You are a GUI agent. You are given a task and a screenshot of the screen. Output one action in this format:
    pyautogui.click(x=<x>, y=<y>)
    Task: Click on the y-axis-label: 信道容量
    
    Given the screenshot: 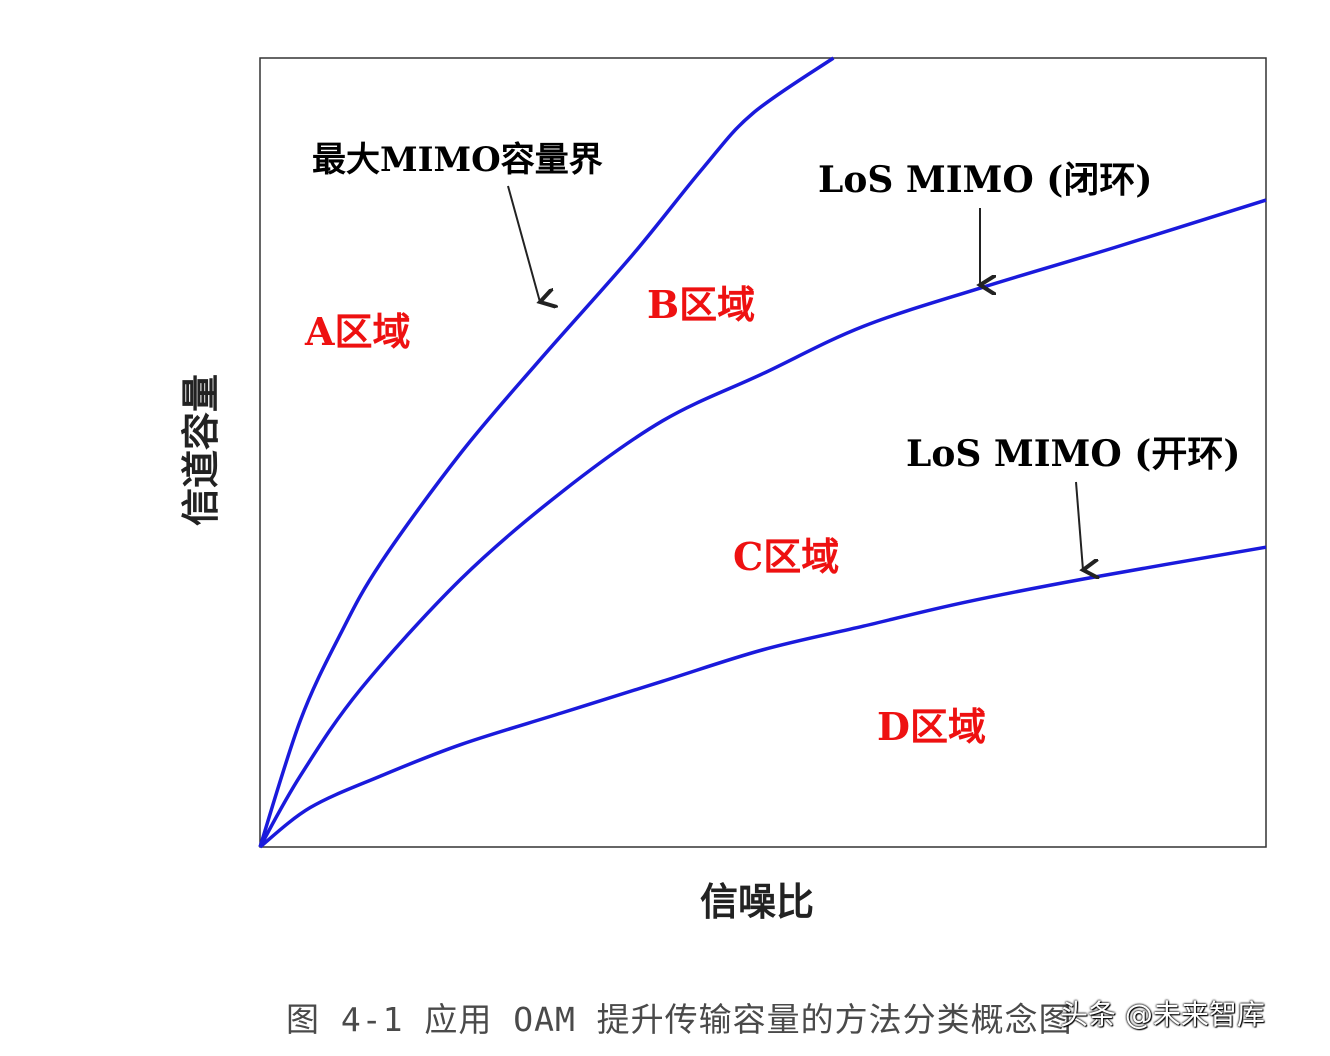 What is the action you would take?
    pyautogui.click(x=201, y=450)
    